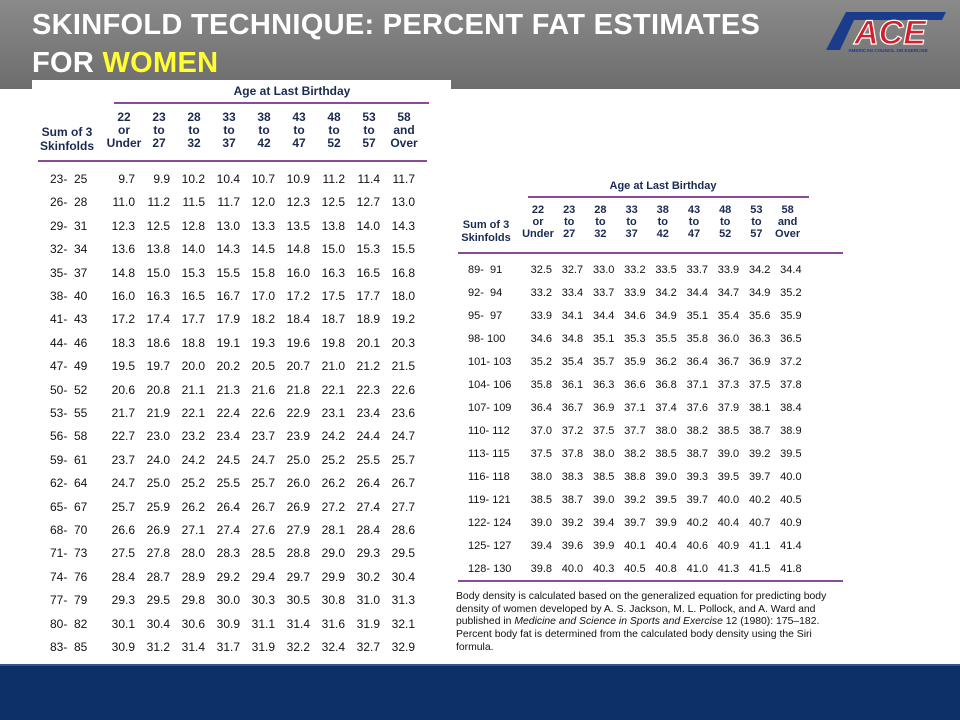 The height and width of the screenshot is (720, 960). Describe the element at coordinates (403, 600) in the screenshot. I see `table-cell: 31.3` at that location.